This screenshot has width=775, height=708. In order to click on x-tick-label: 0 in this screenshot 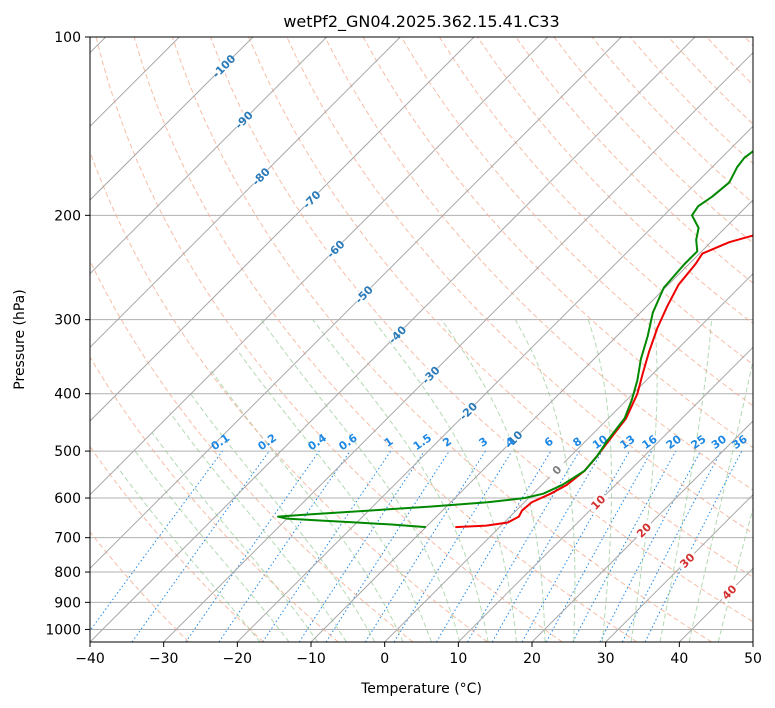, I will do `click(384, 659)`.